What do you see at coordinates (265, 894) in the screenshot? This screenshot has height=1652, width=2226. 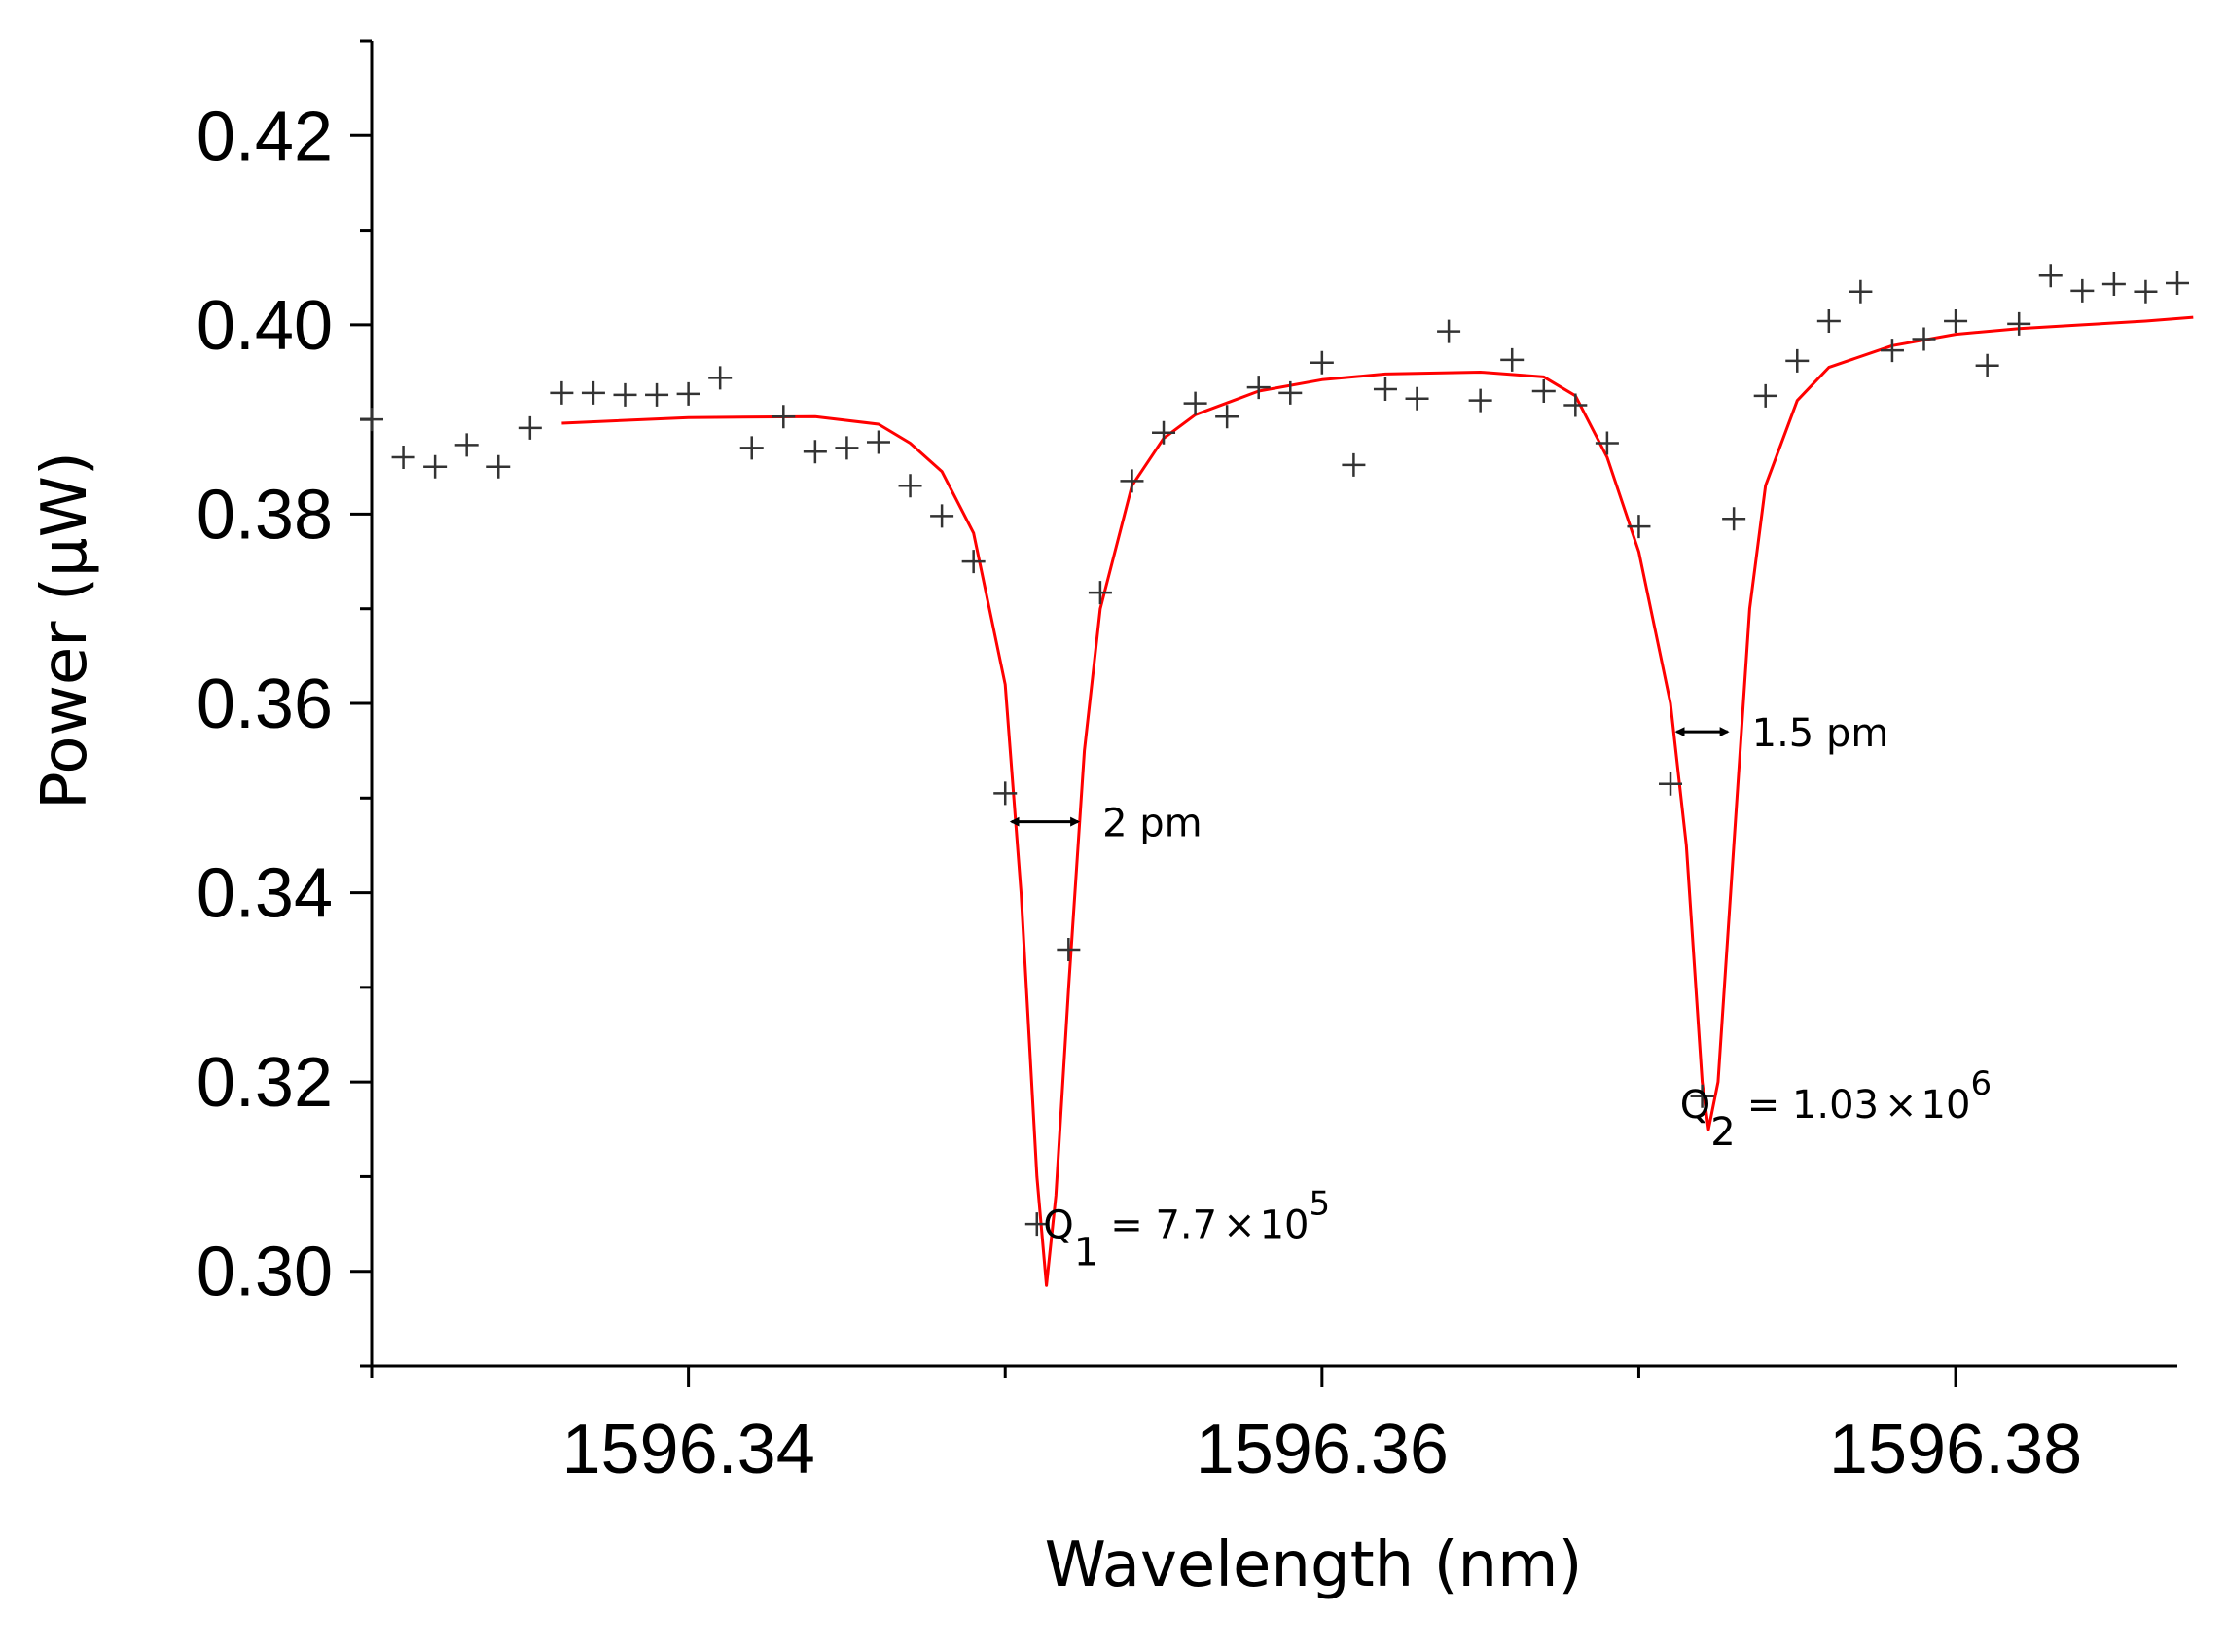 I see `y-tick-label: 0.34` at bounding box center [265, 894].